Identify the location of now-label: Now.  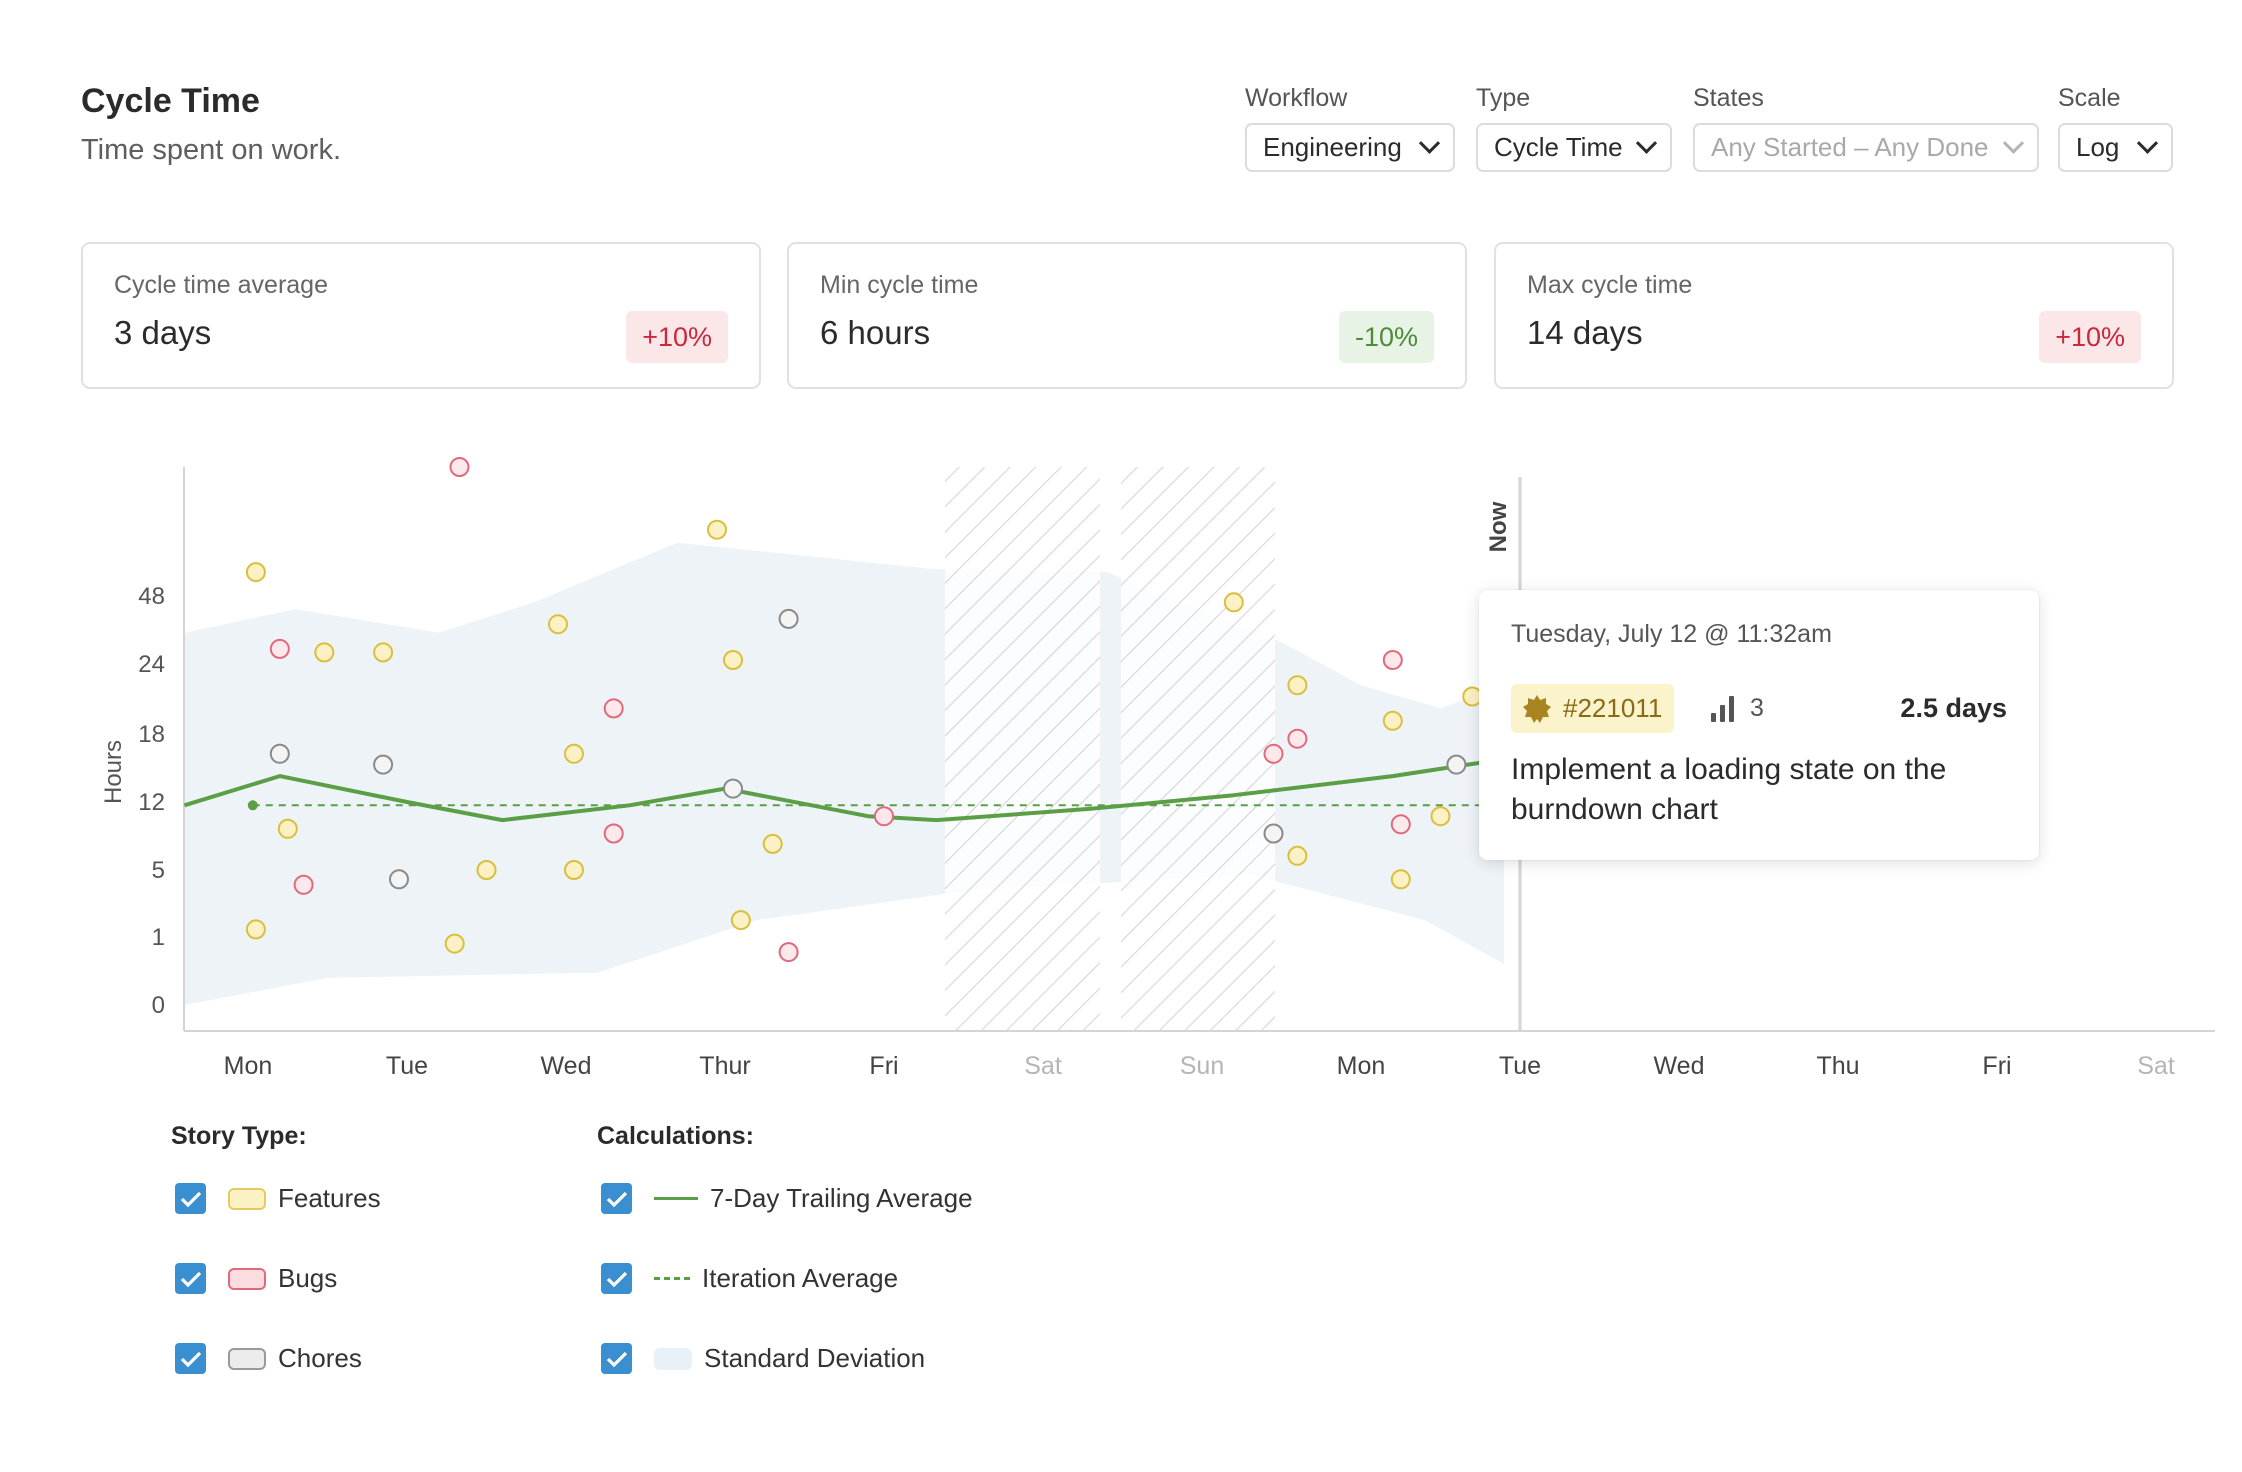
(1498, 526).